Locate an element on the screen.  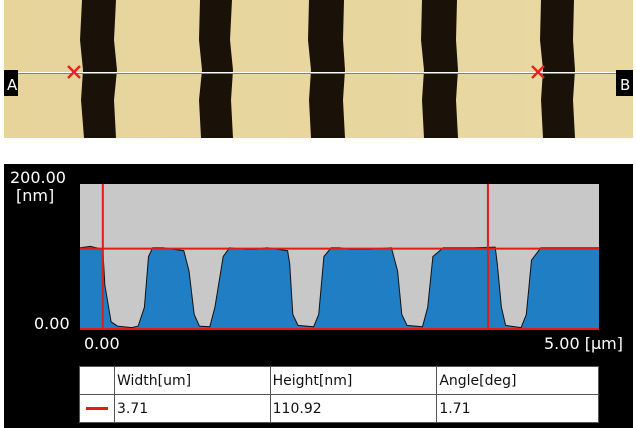
header-height: Height[nm] is located at coordinates (353, 380).